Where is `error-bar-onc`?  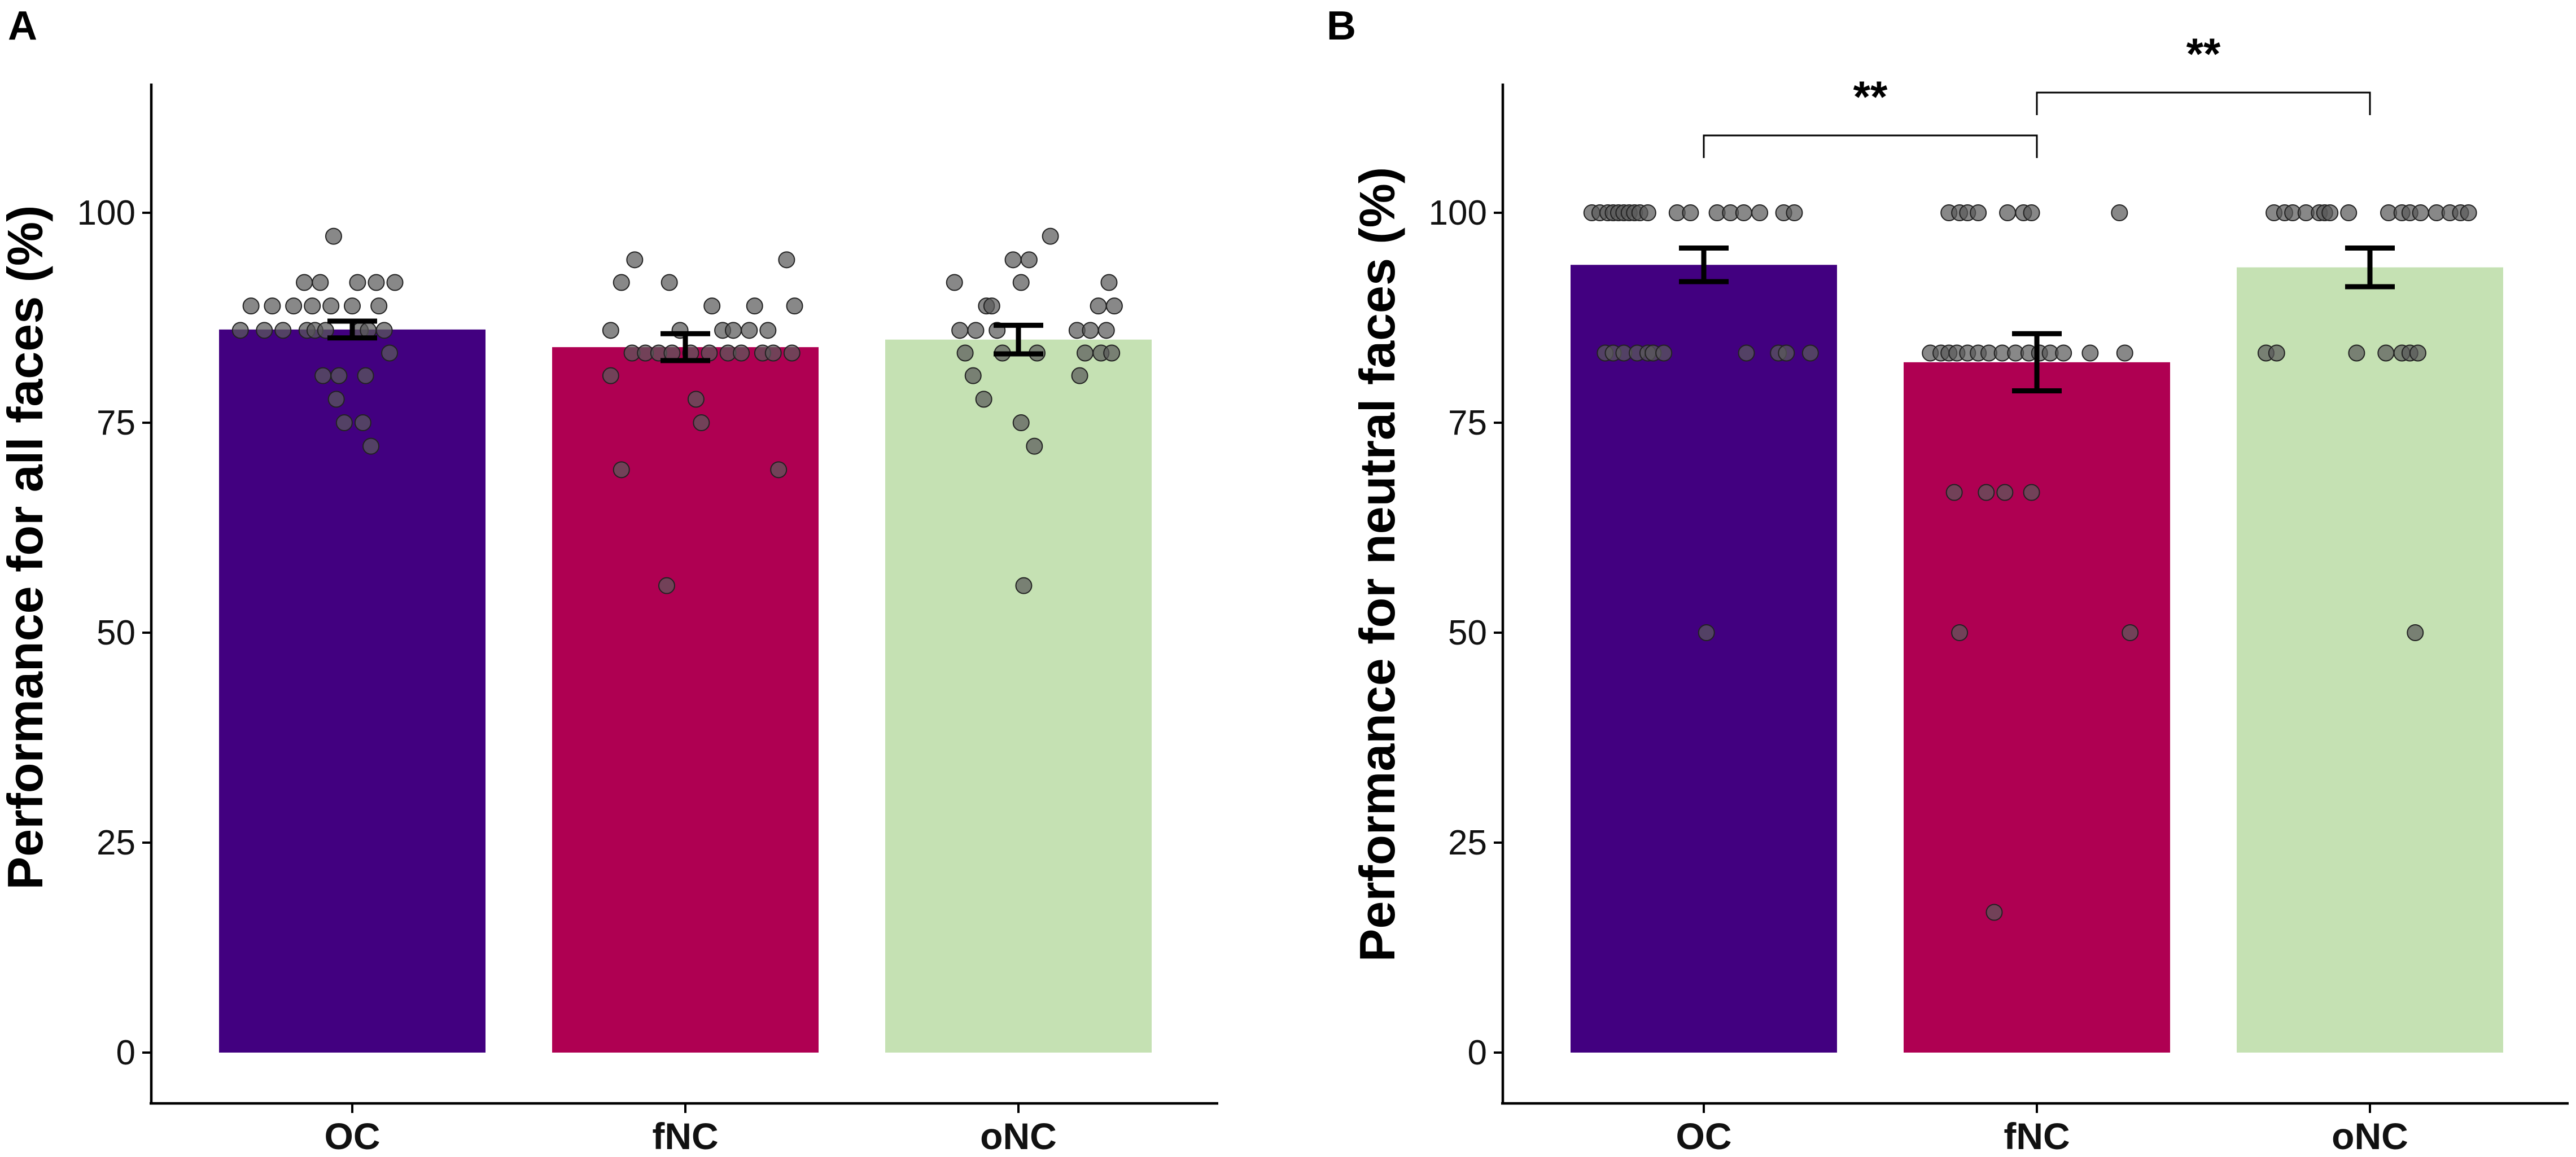
error-bar-onc is located at coordinates (1018, 339).